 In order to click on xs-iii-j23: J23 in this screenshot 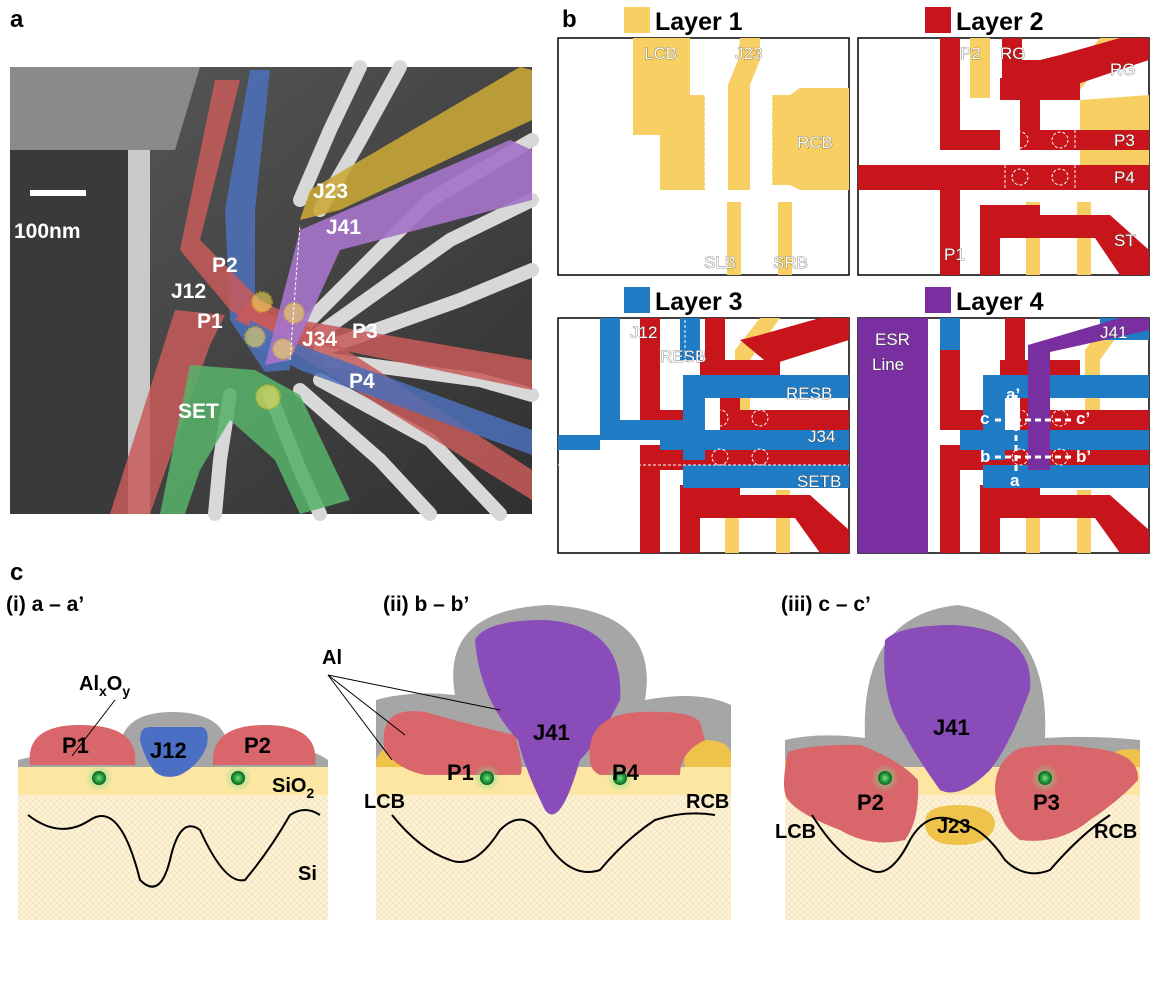, I will do `click(953, 827)`.